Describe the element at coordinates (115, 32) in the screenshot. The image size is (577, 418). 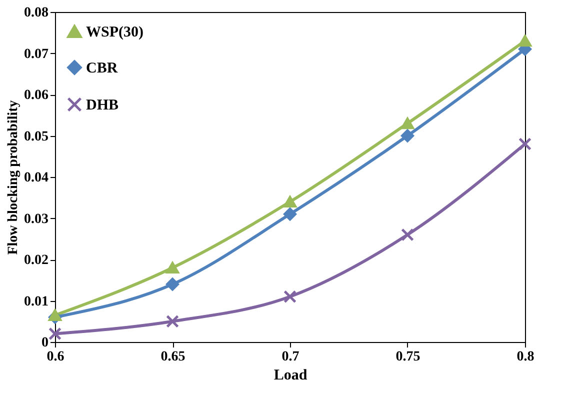
I see `legend-label: WSP(30)` at that location.